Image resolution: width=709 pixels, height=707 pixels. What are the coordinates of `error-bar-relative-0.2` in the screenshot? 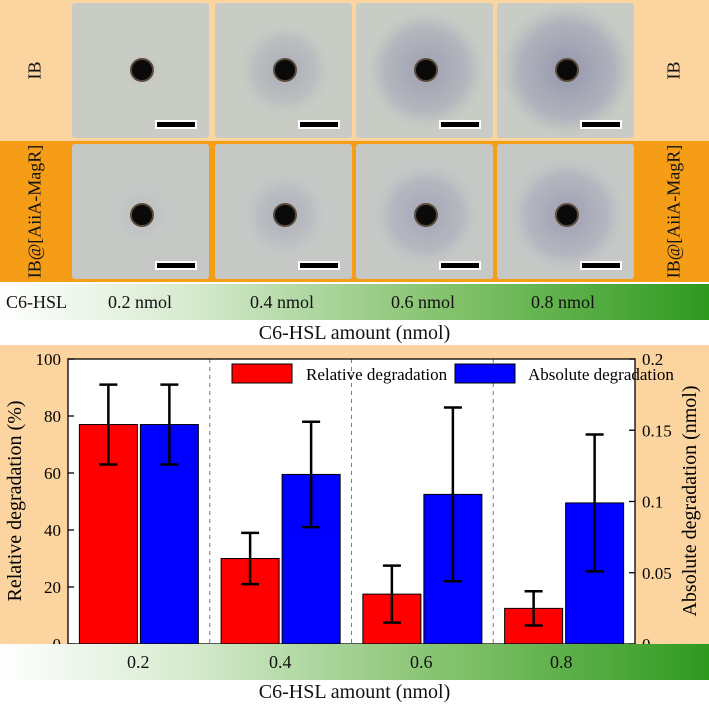 It's located at (108, 424).